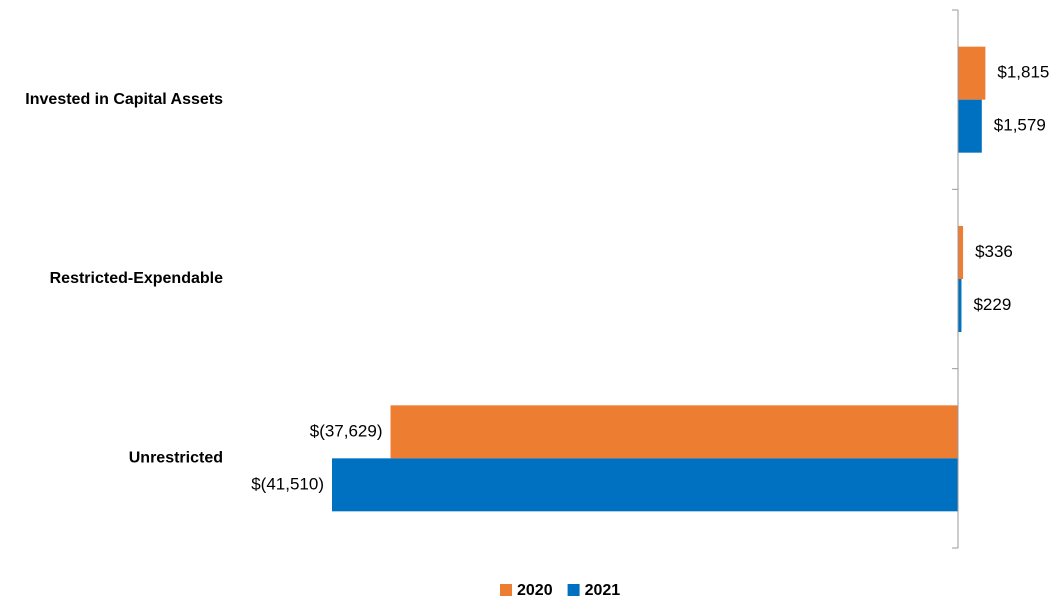 This screenshot has width=1060, height=599. Describe the element at coordinates (176, 458) in the screenshot. I see `category-label: Unrestricted` at that location.